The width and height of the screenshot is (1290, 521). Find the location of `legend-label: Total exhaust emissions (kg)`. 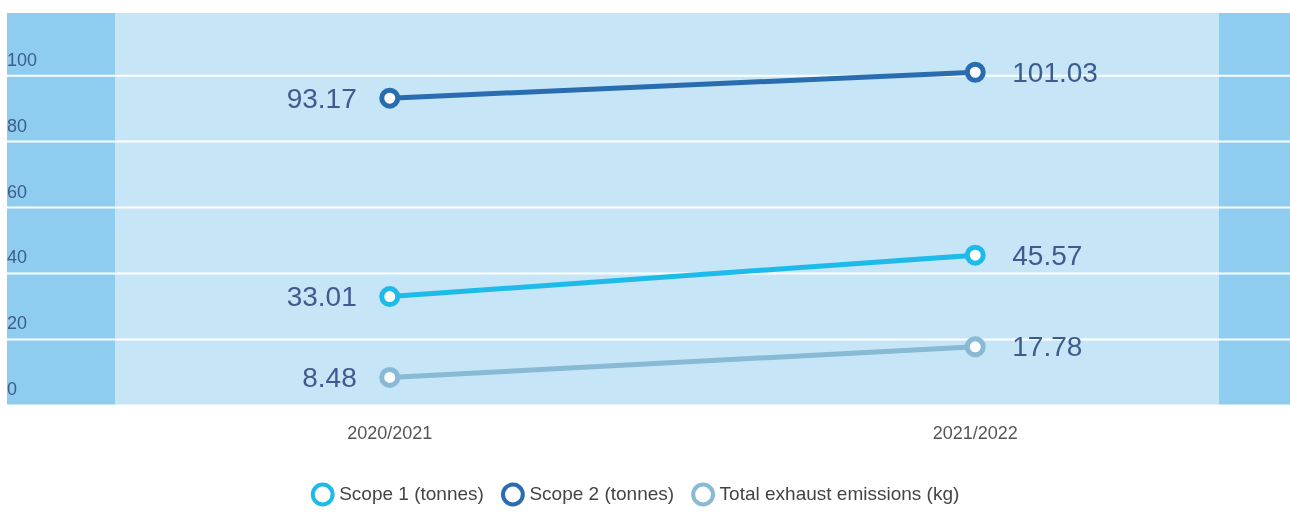

legend-label: Total exhaust emissions (kg) is located at coordinates (839, 493).